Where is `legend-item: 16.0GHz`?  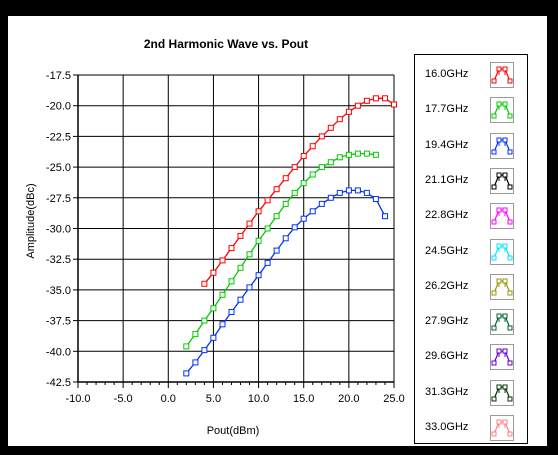
legend-item: 16.0GHz is located at coordinates (471, 76).